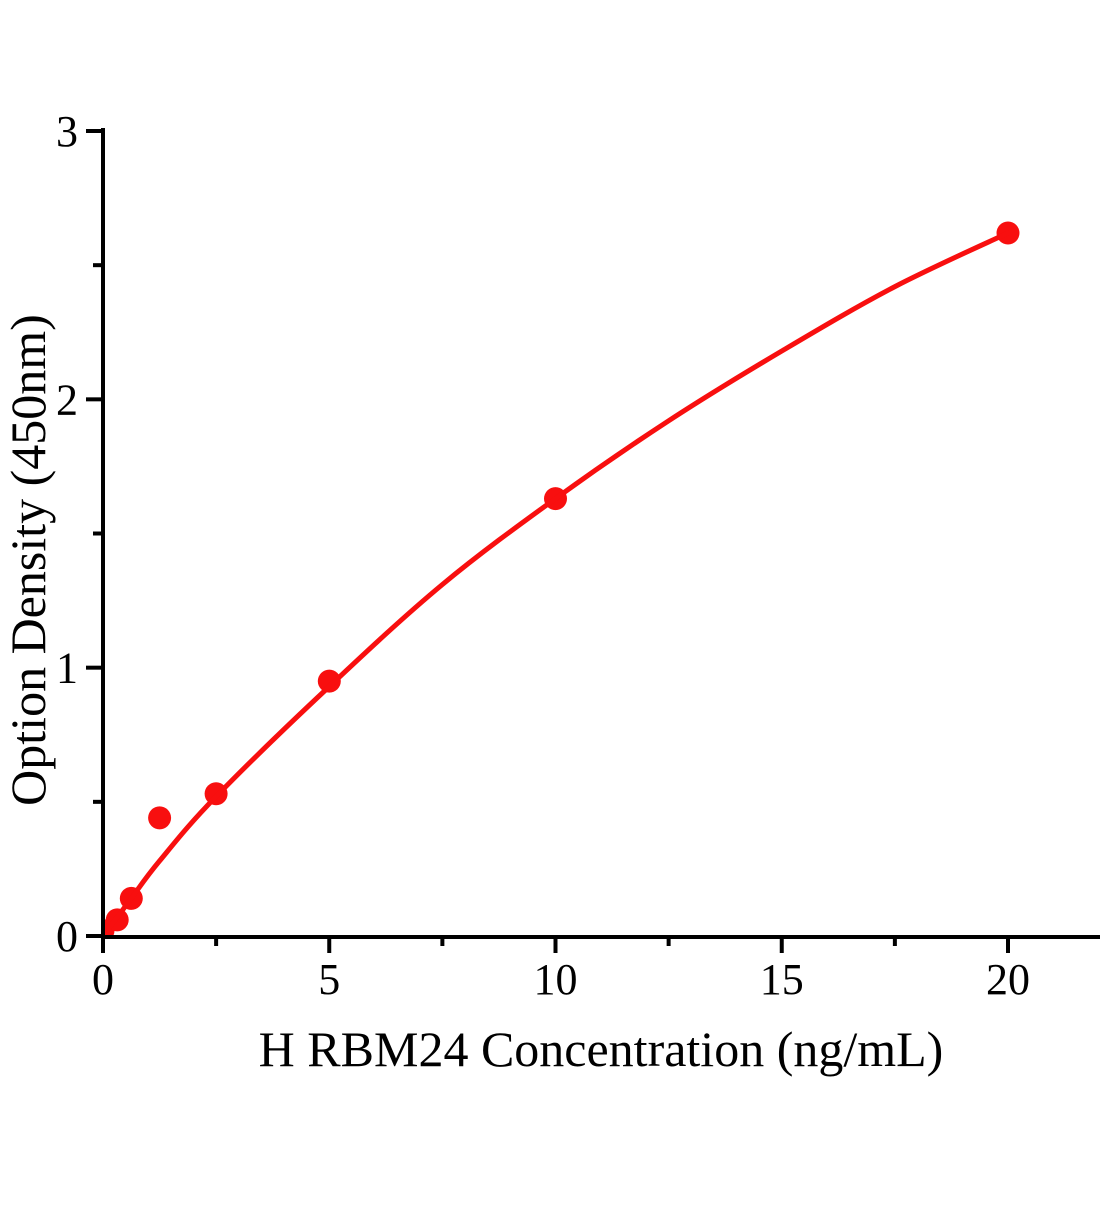 The image size is (1104, 1205). I want to click on x-tick-label: 5, so click(329, 979).